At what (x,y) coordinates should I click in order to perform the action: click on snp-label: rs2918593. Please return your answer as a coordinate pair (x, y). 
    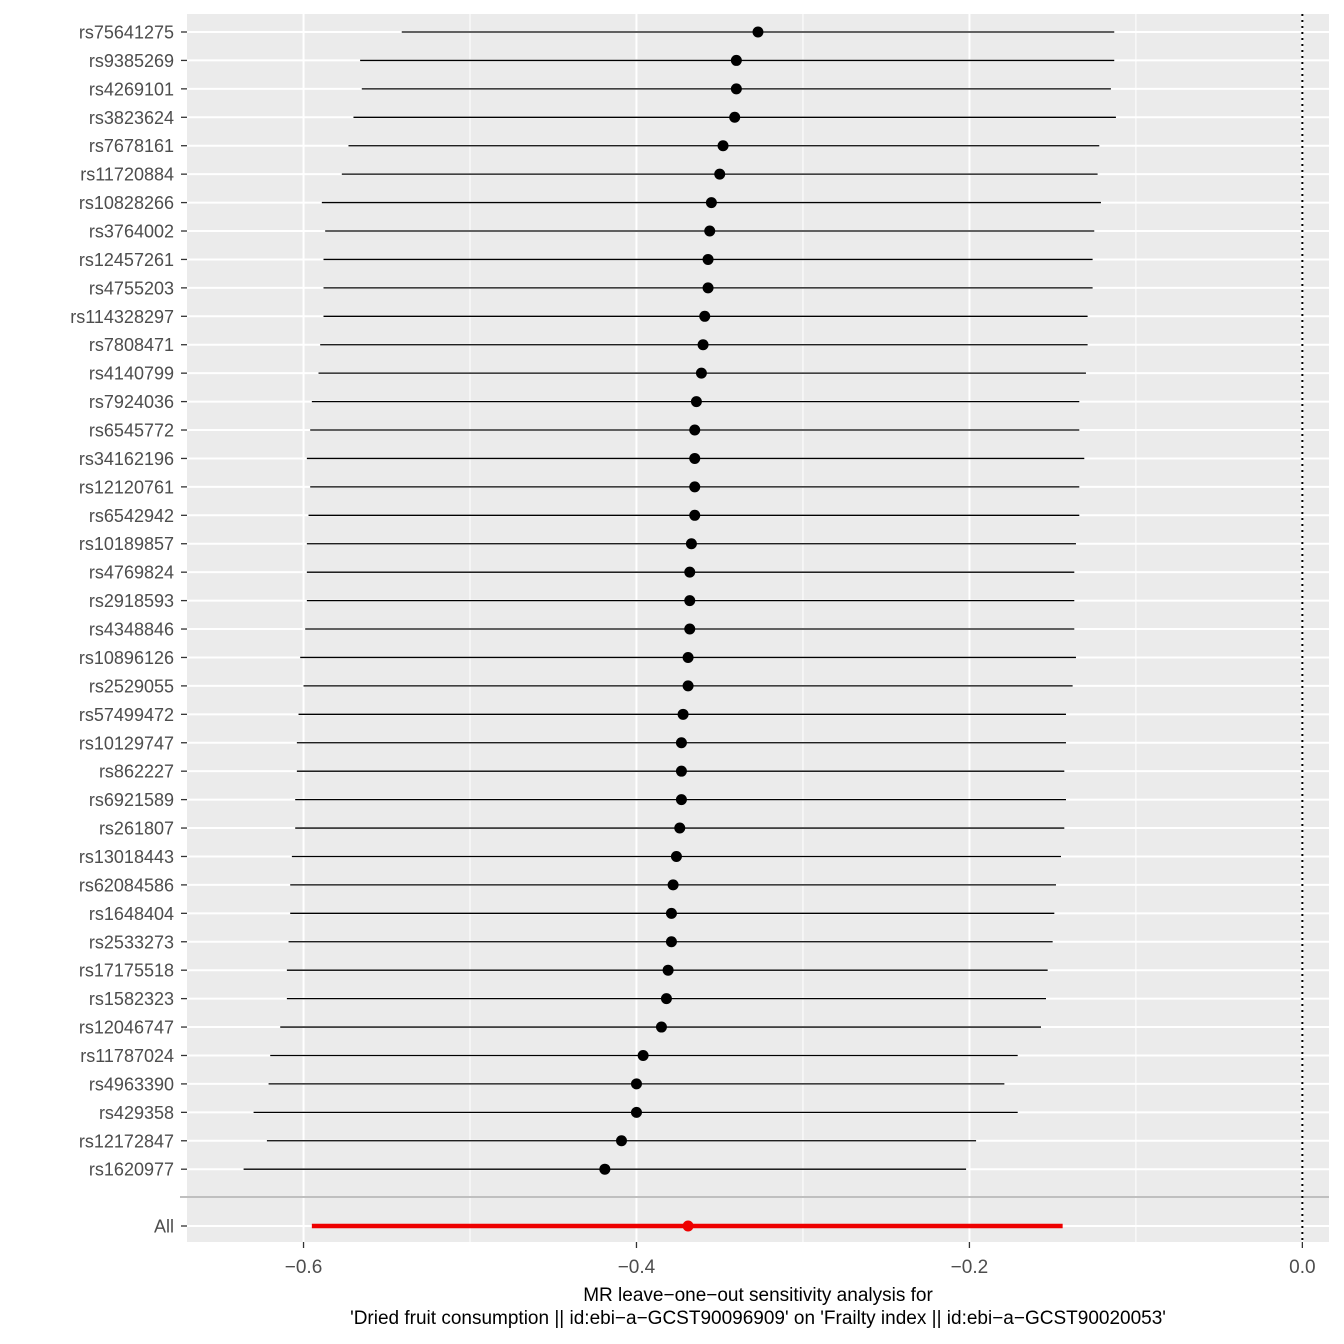
    Looking at the image, I should click on (131, 601).